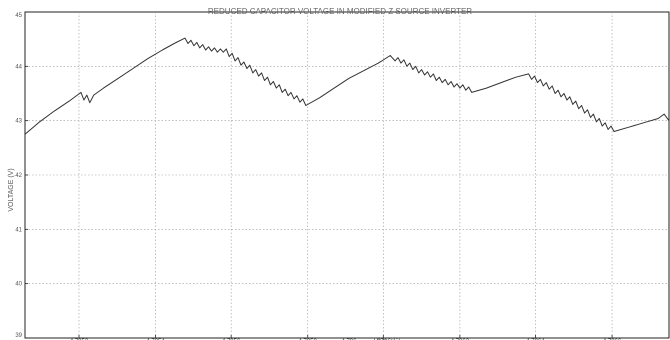  I want to click on y-axis-label: VOLTAGE (V), so click(11, 189).